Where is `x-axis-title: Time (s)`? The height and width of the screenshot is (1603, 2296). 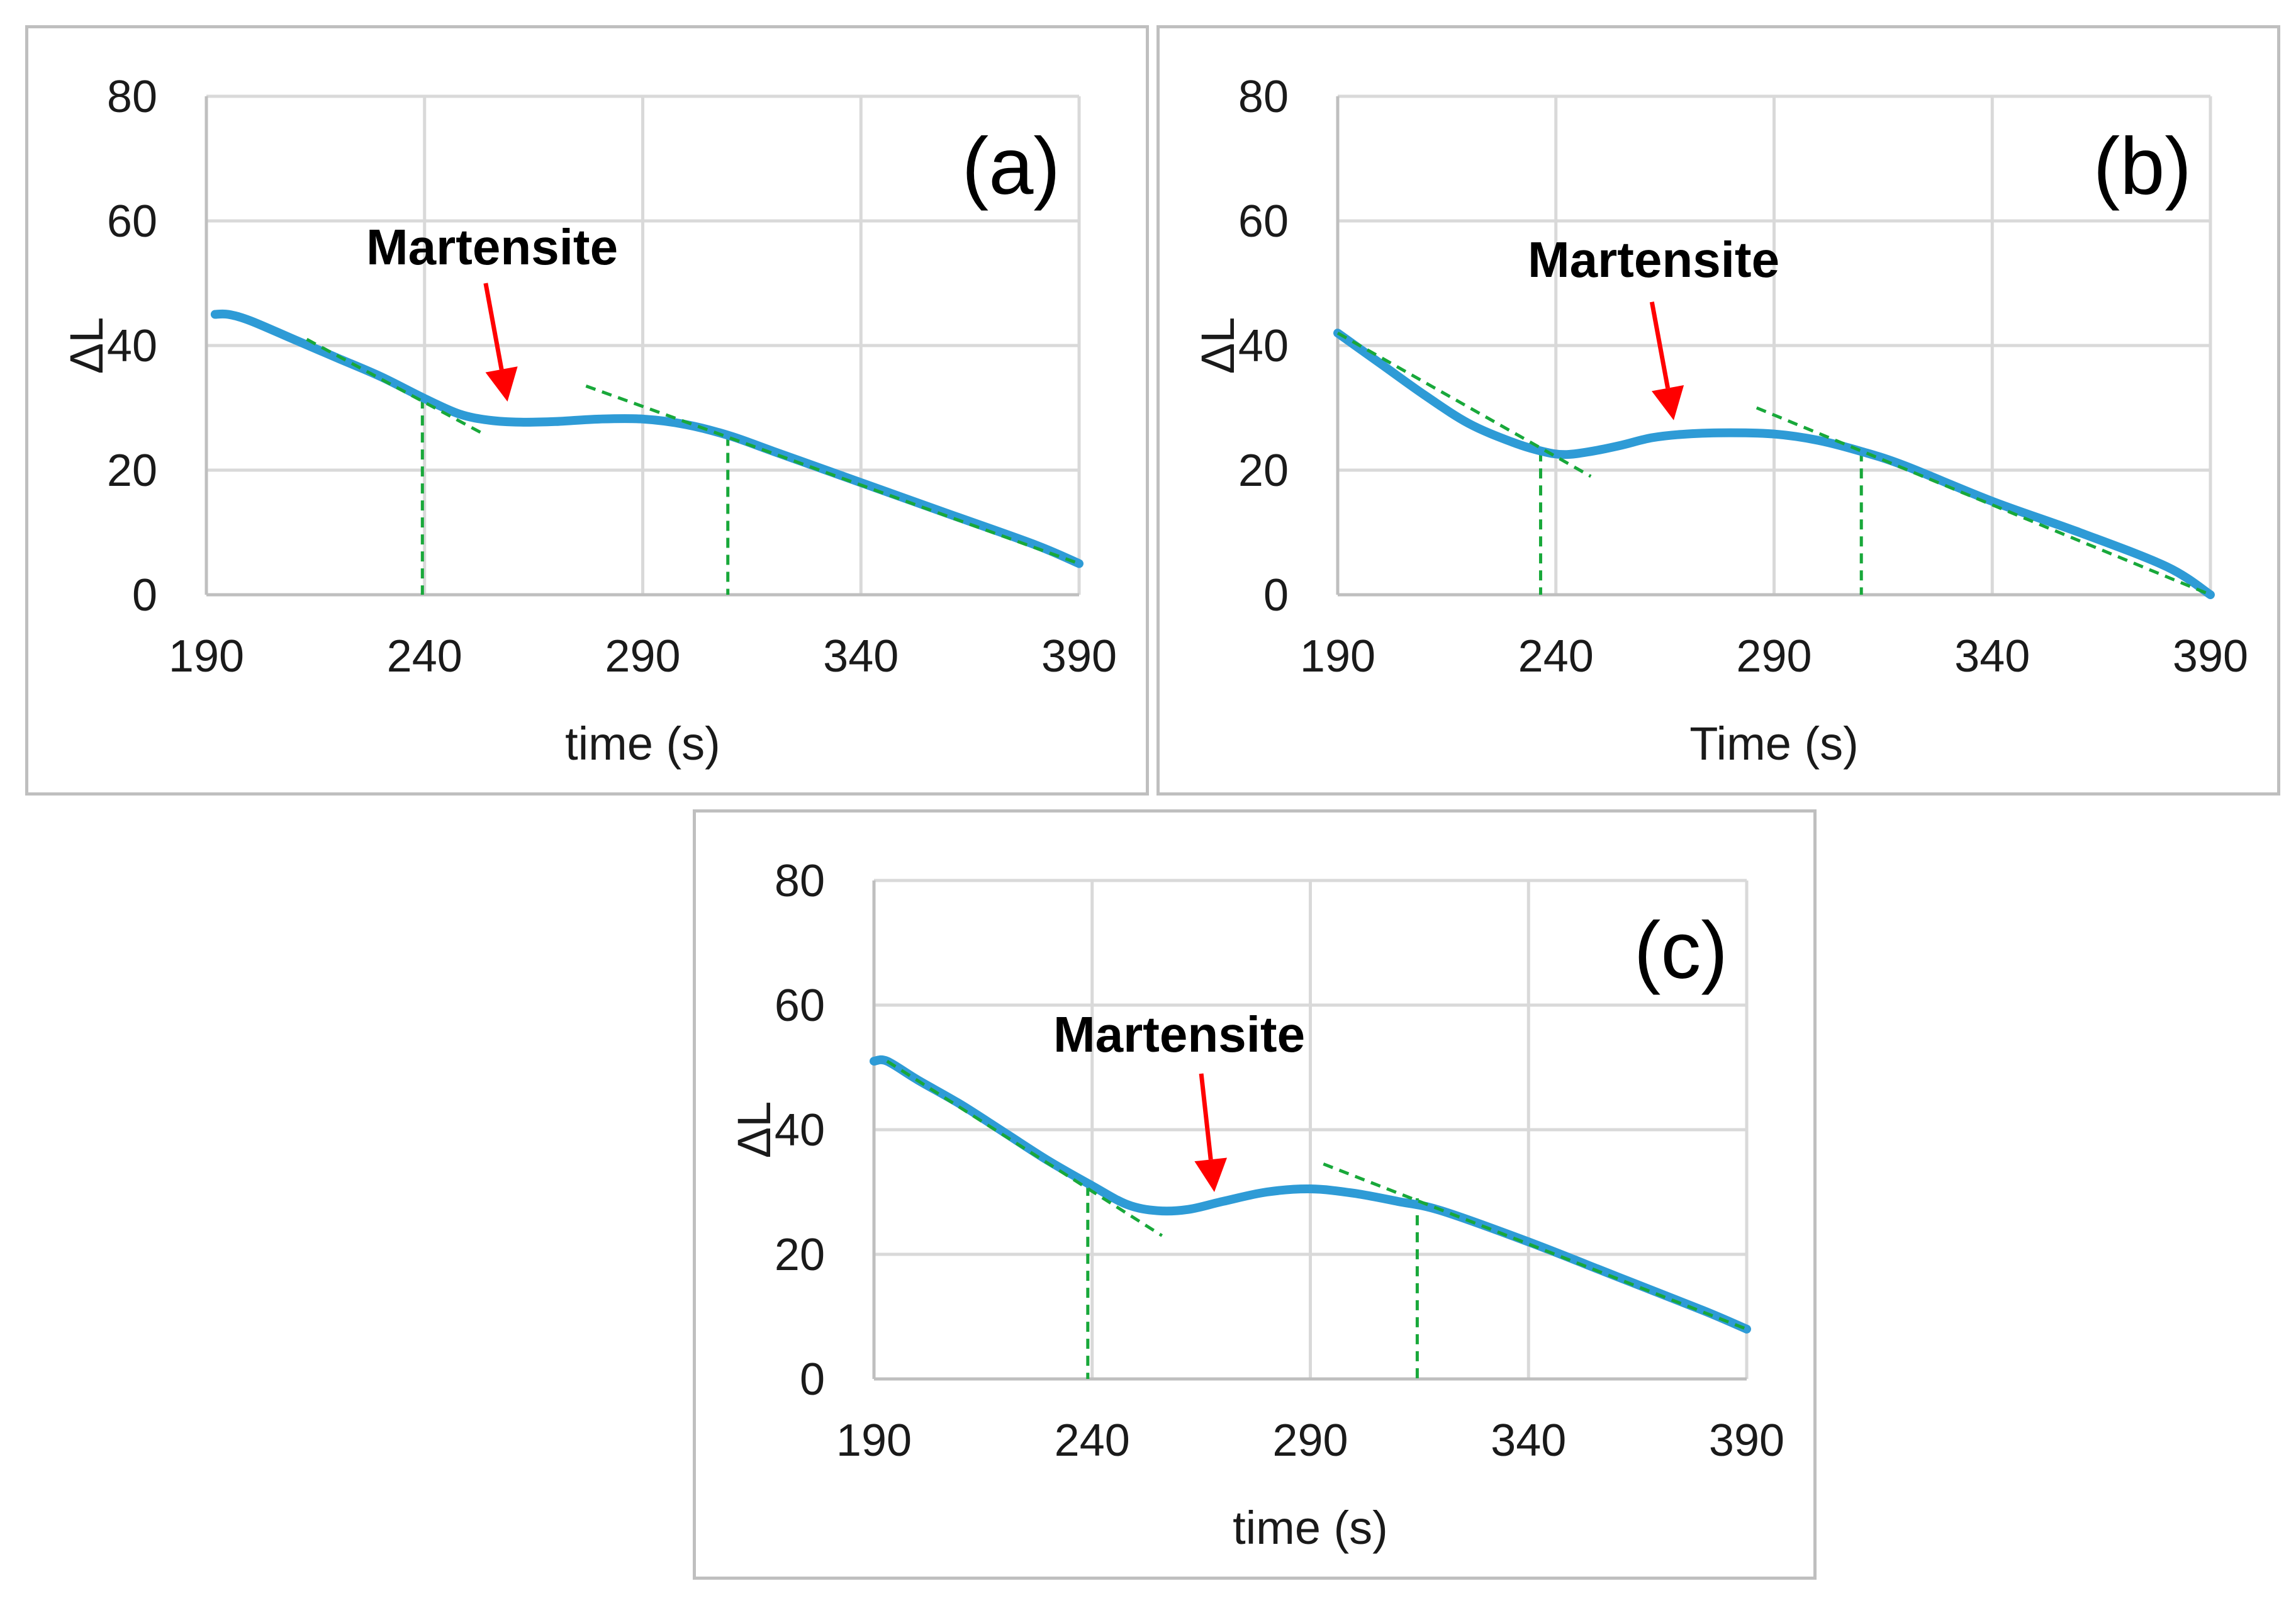
x-axis-title: Time (s) is located at coordinates (1774, 743).